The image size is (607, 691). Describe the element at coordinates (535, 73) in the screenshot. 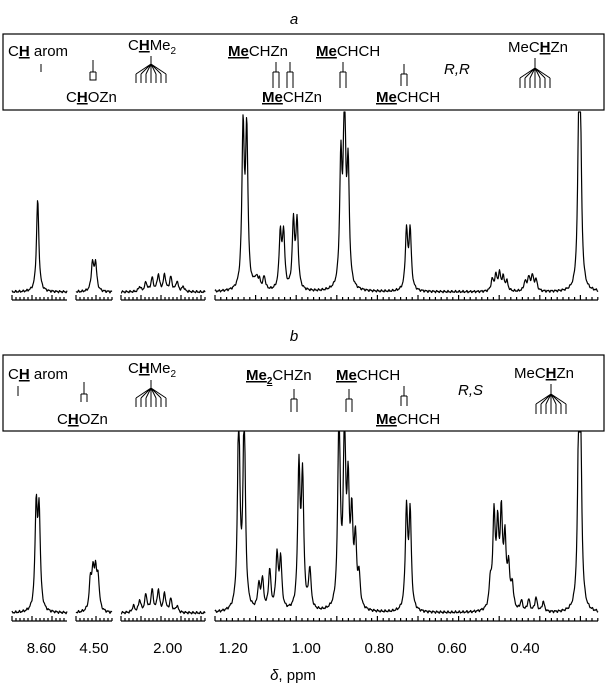

I see `a-multiplet-mechzn` at that location.